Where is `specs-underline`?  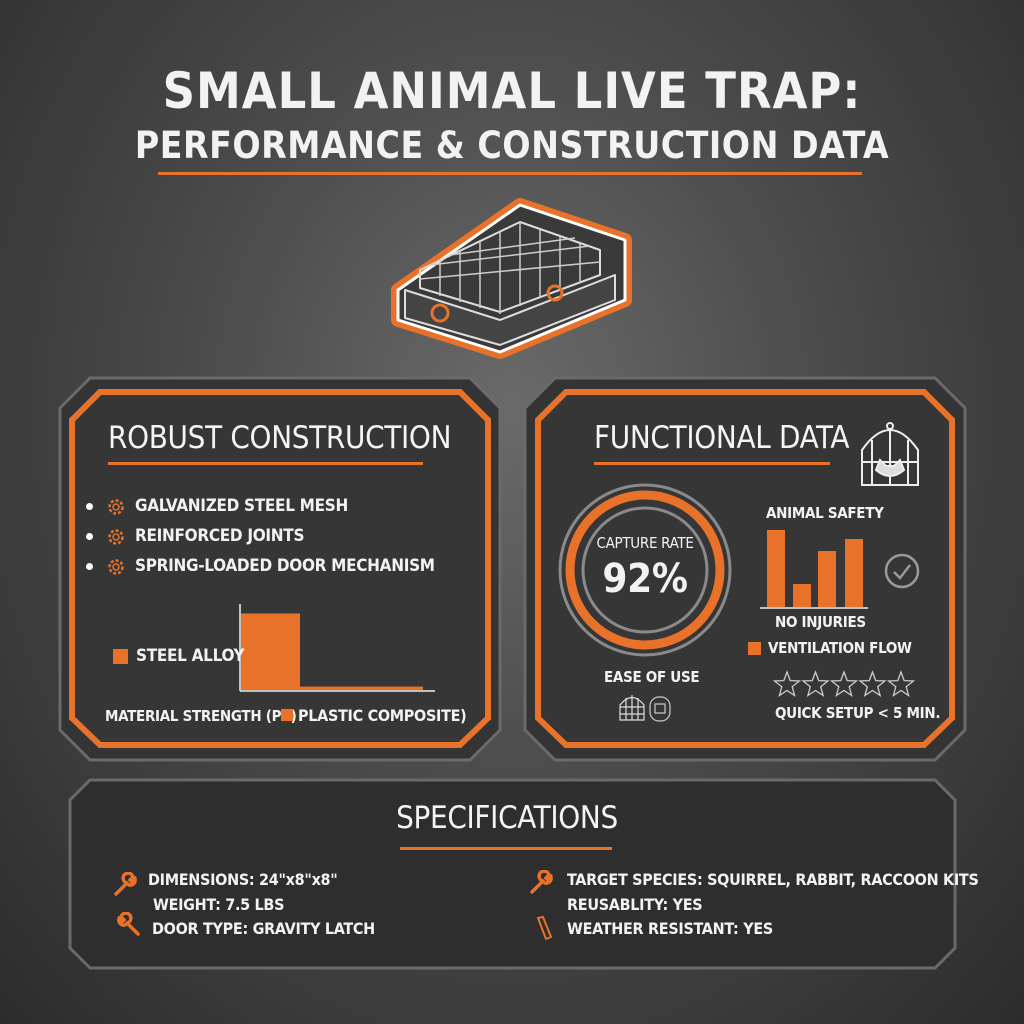
specs-underline is located at coordinates (506, 848).